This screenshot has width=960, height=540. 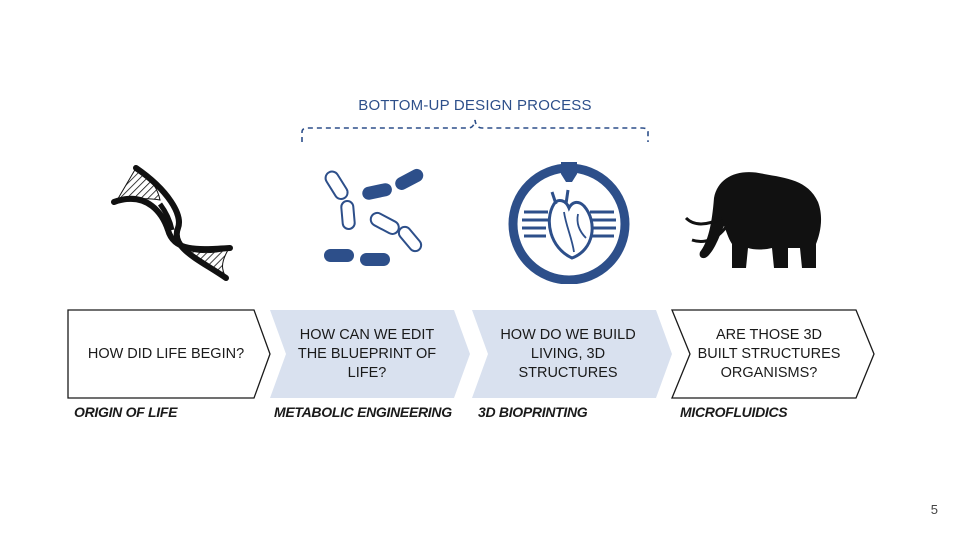 I want to click on process-title: BOTTOM-UP DESIGN PROCESS, so click(x=475, y=105).